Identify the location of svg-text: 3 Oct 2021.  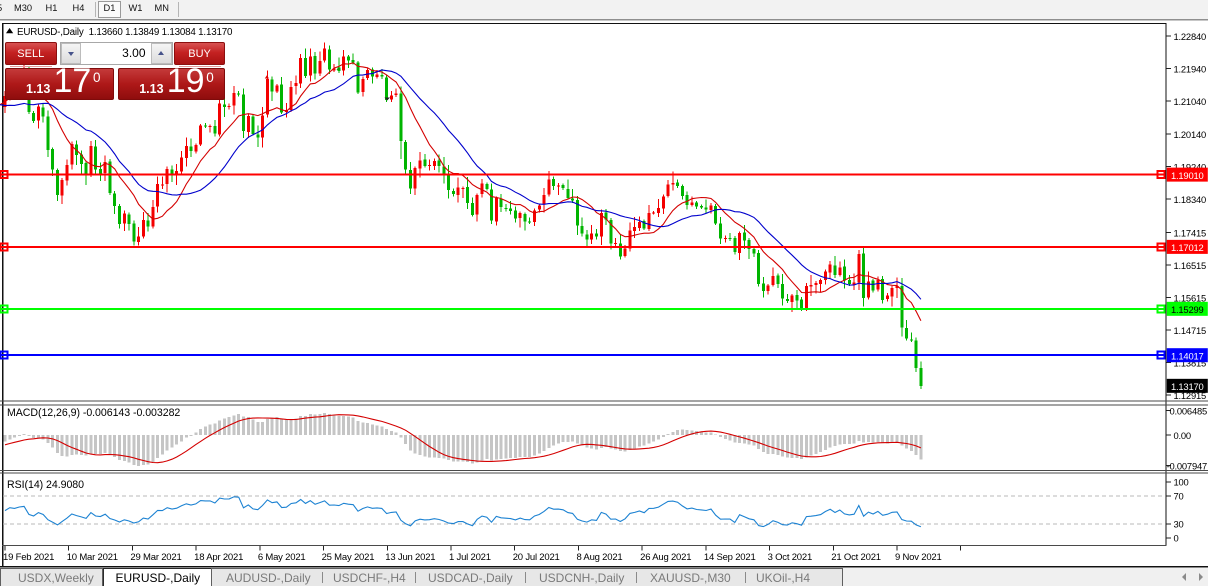
(790, 557).